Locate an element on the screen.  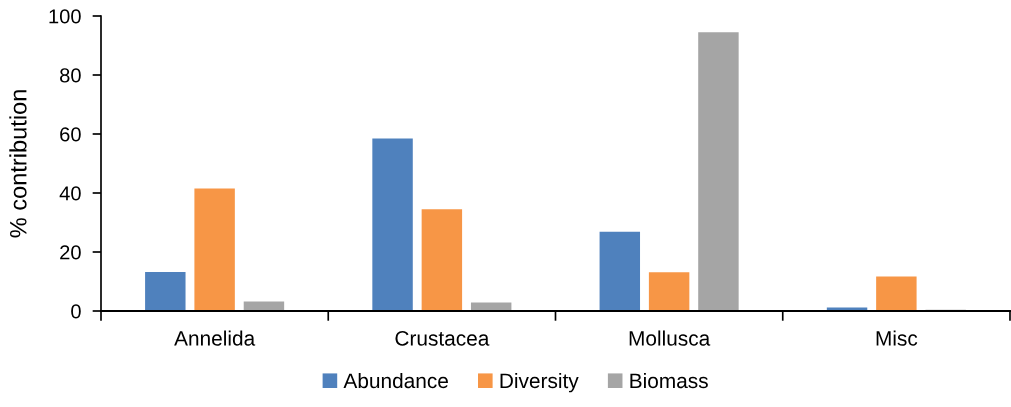
x-tick-label: Mollusca is located at coordinates (670, 338).